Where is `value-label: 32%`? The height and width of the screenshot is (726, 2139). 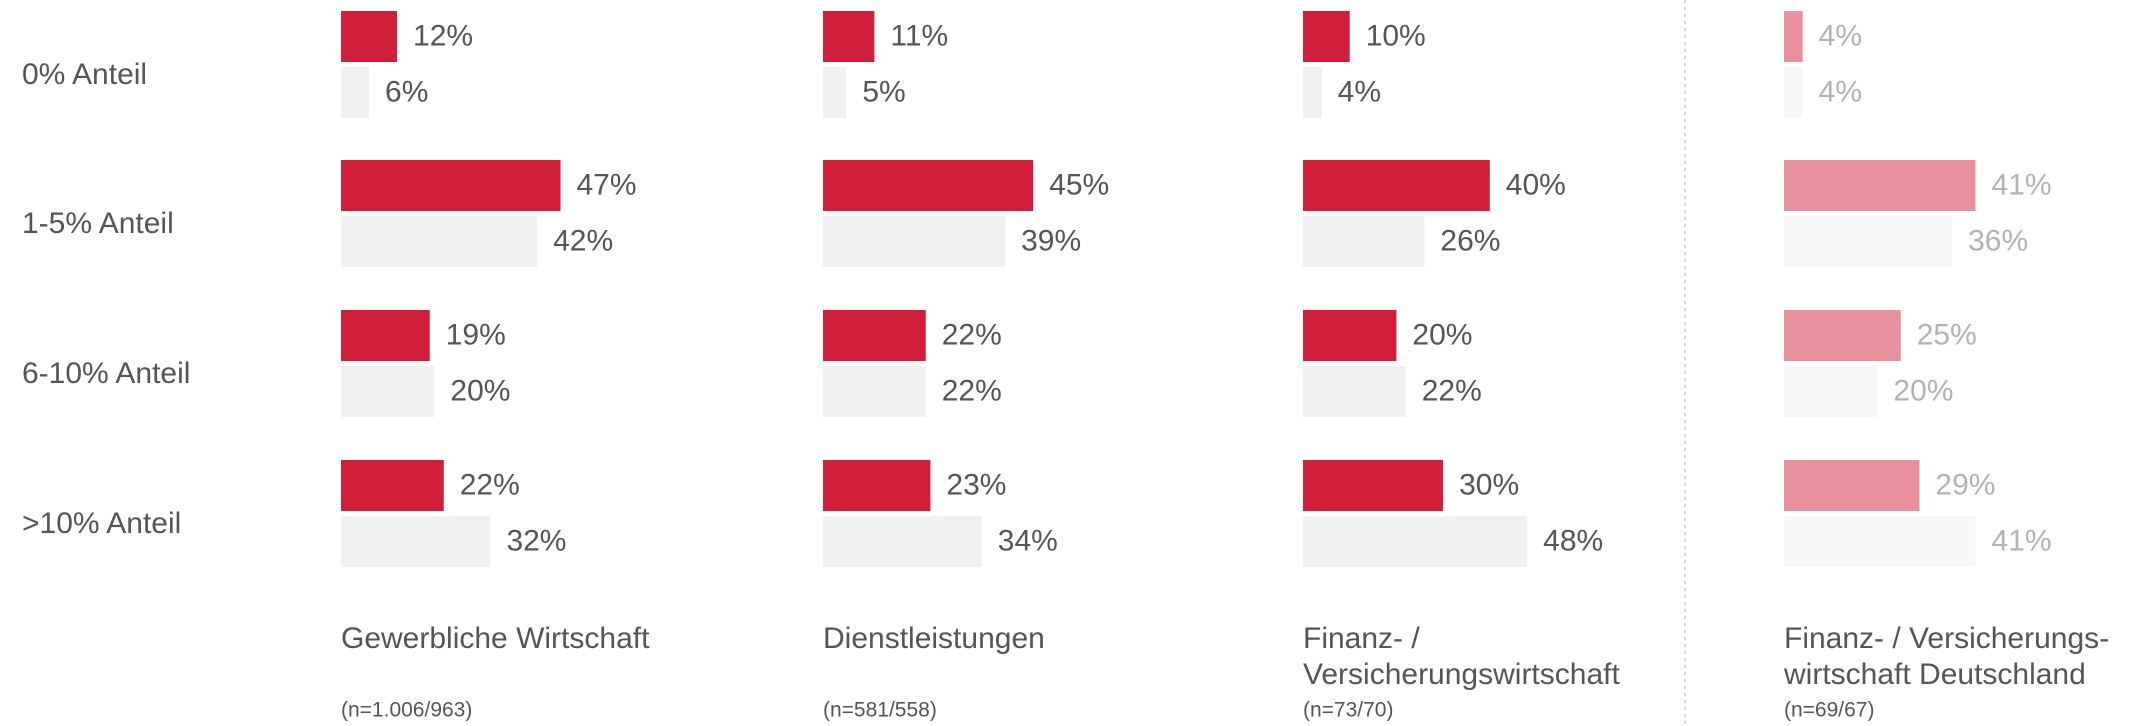 value-label: 32% is located at coordinates (536, 540).